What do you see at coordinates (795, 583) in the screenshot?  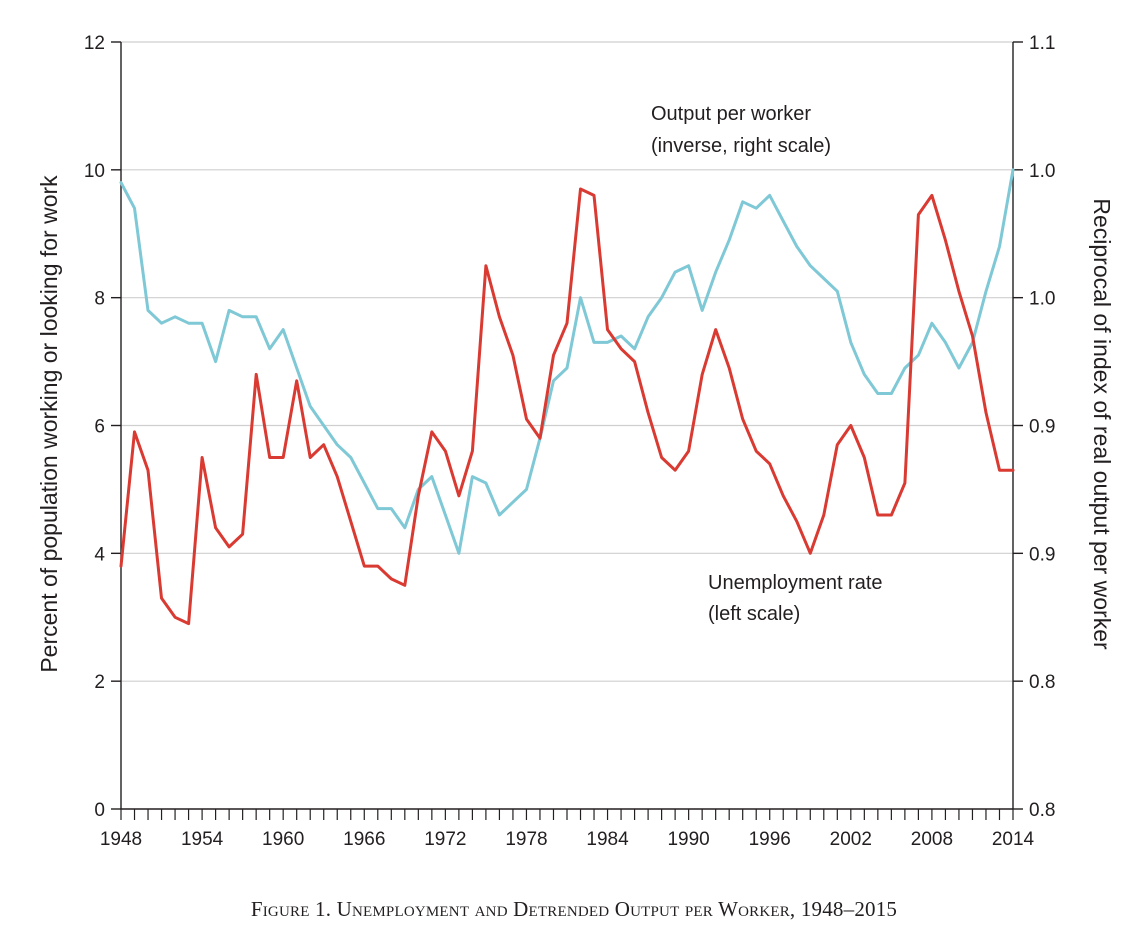 I see `annotation-unemployment-title: Unemployment rate` at bounding box center [795, 583].